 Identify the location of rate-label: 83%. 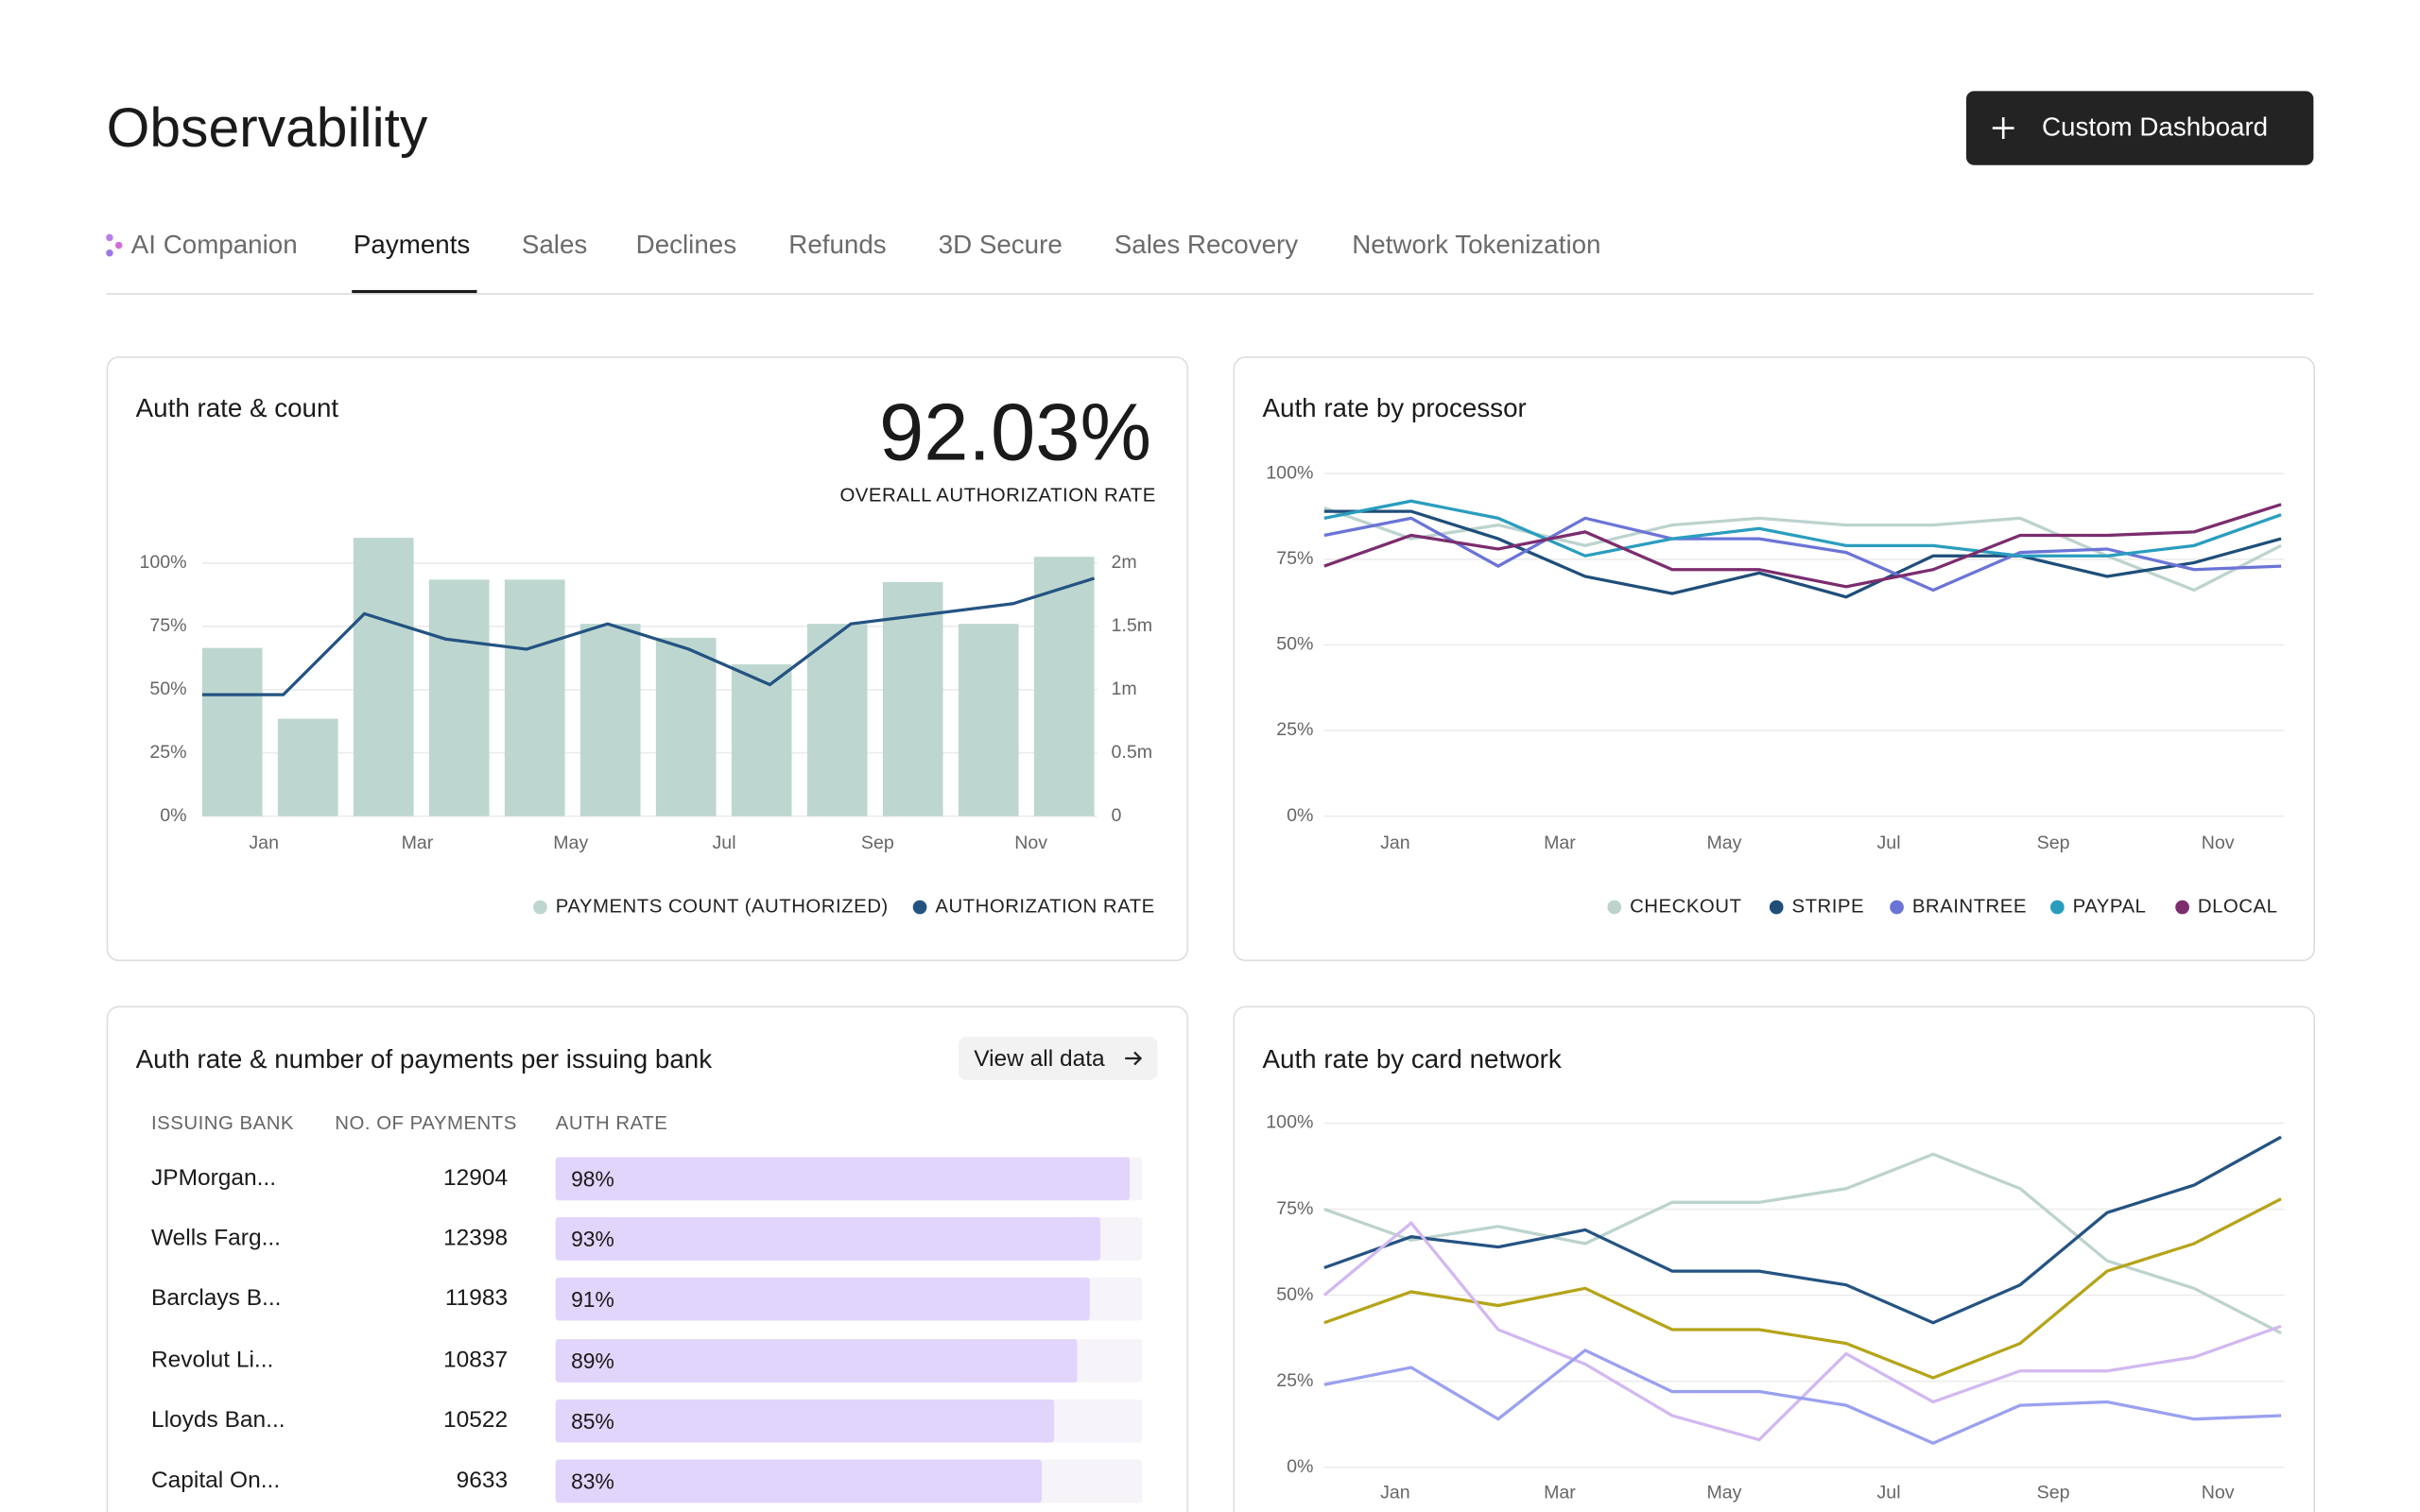
(592, 1481).